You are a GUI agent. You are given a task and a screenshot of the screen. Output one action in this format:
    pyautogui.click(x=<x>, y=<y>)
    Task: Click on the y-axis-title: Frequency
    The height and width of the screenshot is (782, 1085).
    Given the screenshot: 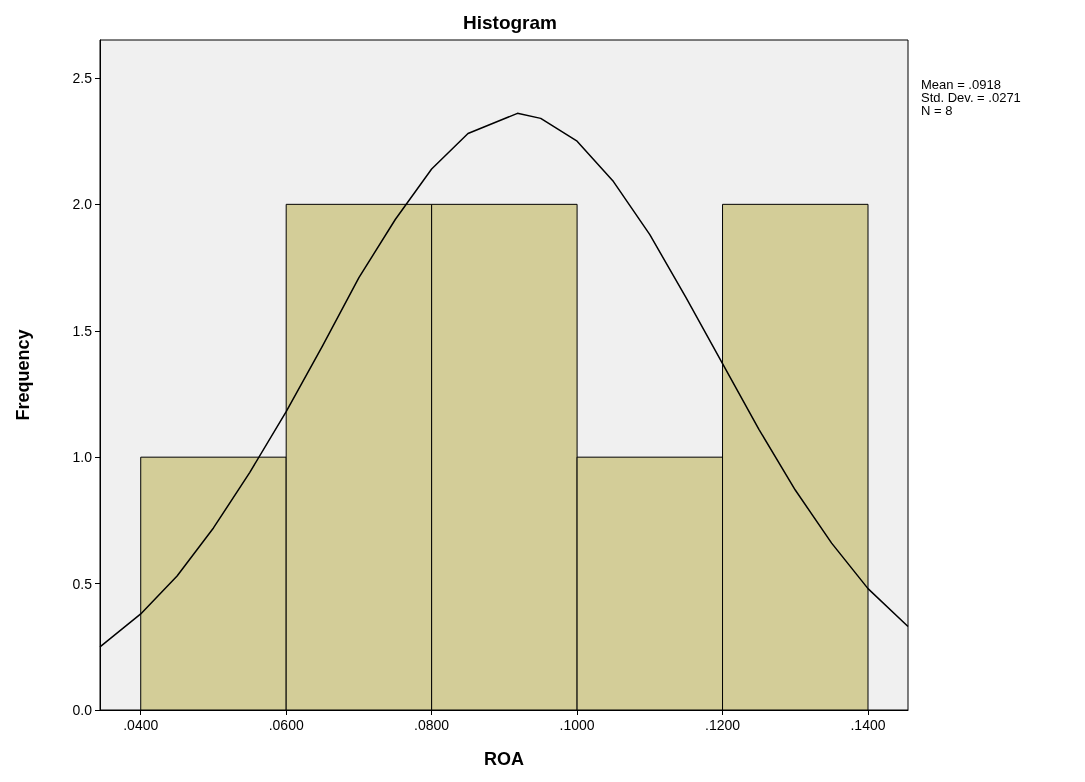 What is the action you would take?
    pyautogui.click(x=23, y=375)
    